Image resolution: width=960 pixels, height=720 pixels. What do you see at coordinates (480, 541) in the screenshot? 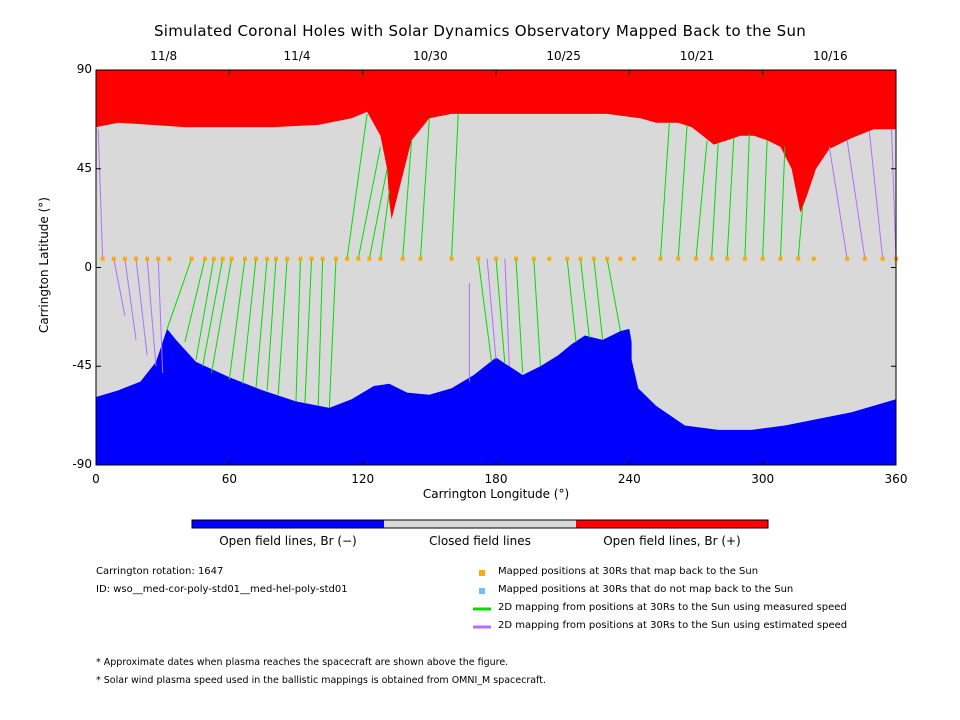
I see `colorbar-label: Closed field lines` at bounding box center [480, 541].